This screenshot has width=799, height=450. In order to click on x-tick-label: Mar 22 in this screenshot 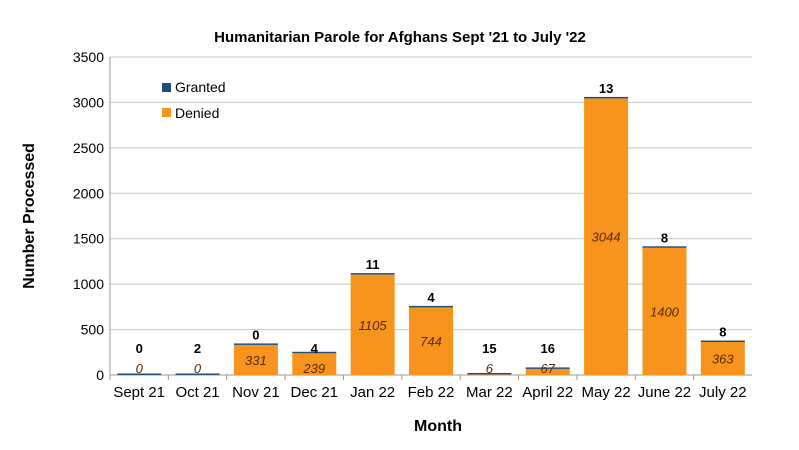, I will do `click(489, 392)`.